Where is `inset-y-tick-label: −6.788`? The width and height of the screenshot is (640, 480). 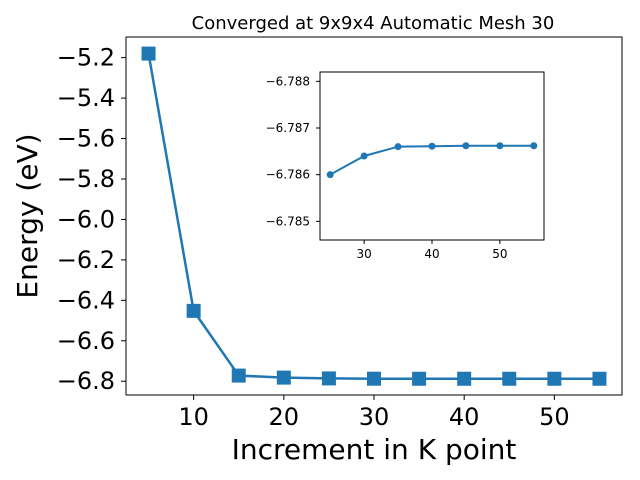
inset-y-tick-label: −6.788 is located at coordinates (288, 81).